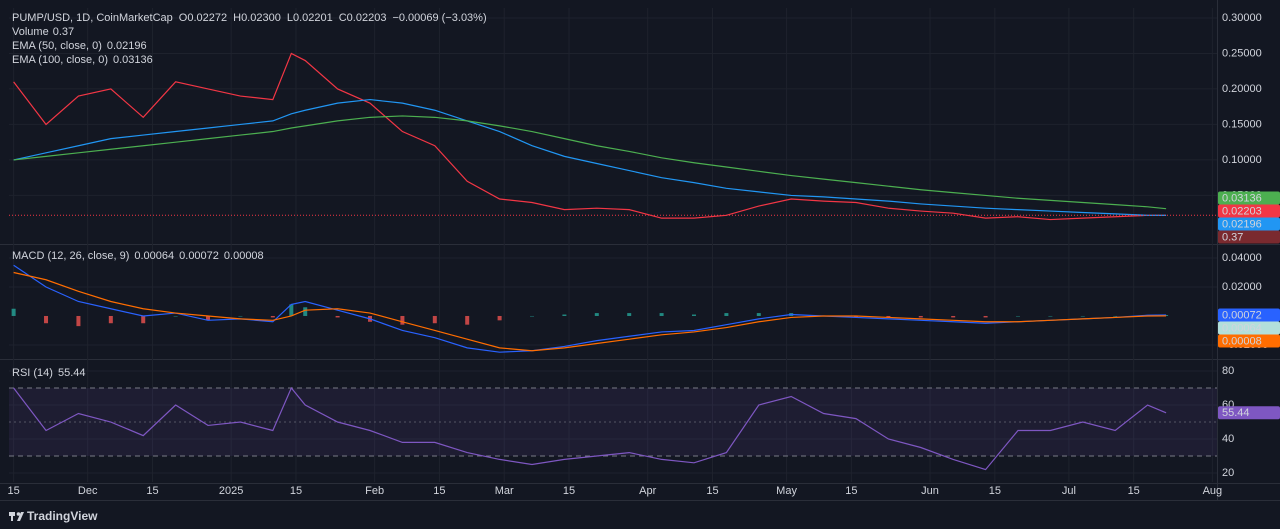 Image resolution: width=1280 pixels, height=529 pixels. What do you see at coordinates (1228, 371) in the screenshot?
I see `y-tick-label: 80` at bounding box center [1228, 371].